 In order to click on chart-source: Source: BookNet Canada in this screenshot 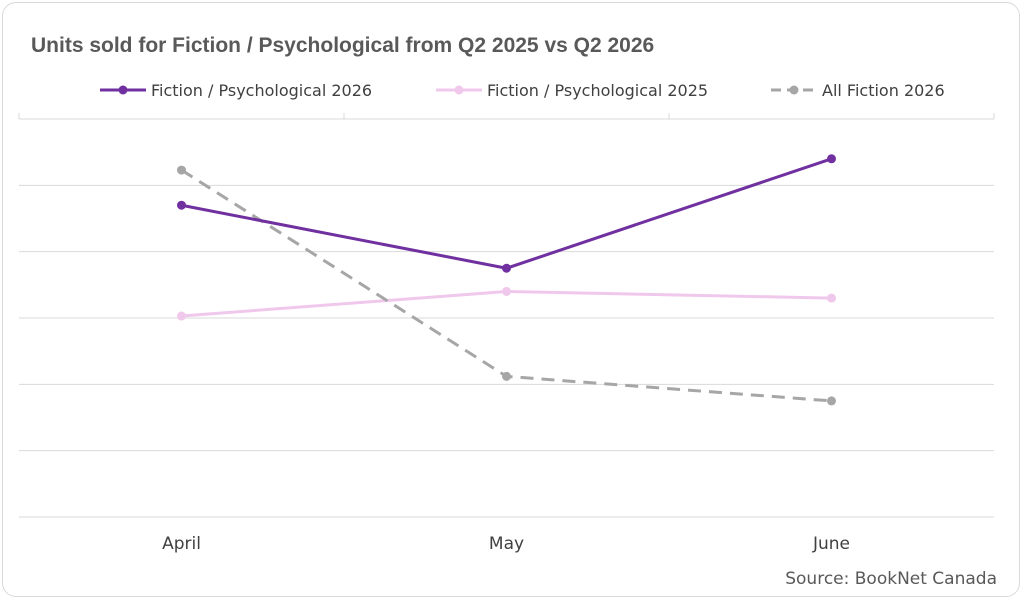, I will do `click(891, 579)`.